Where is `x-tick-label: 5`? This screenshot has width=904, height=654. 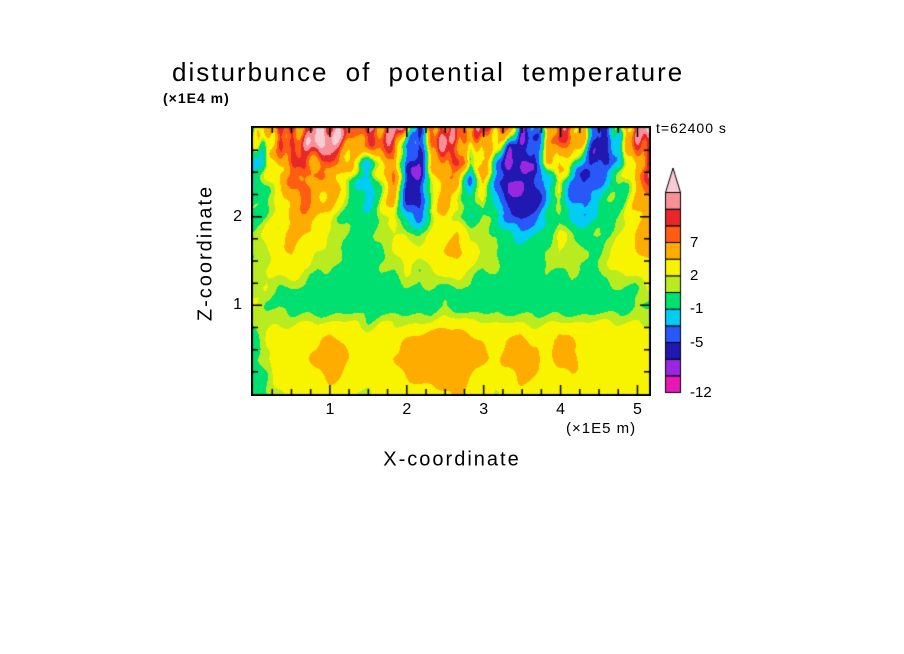 x-tick-label: 5 is located at coordinates (637, 409).